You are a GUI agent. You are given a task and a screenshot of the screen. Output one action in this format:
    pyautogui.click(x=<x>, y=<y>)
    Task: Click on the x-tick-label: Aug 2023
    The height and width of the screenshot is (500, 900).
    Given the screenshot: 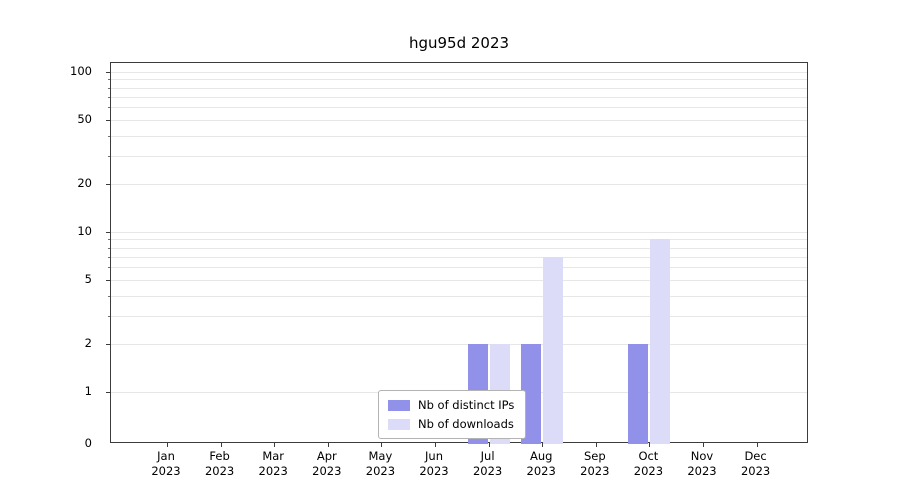 What is the action you would take?
    pyautogui.click(x=541, y=463)
    